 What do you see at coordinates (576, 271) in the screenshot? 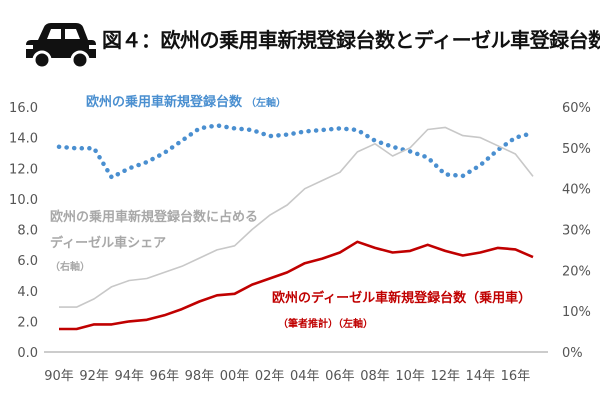
I see `right-tick-label: 20%` at bounding box center [576, 271].